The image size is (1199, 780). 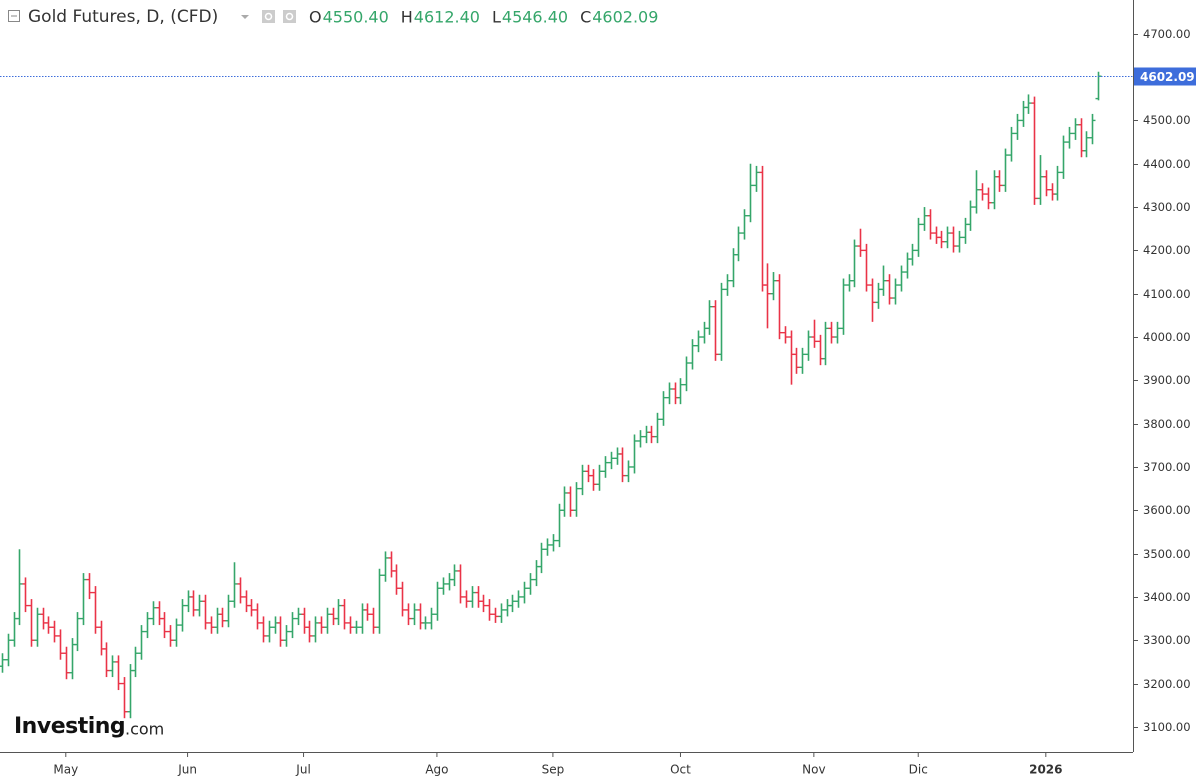 What do you see at coordinates (585, 17) in the screenshot?
I see `ohlc-key: C` at bounding box center [585, 17].